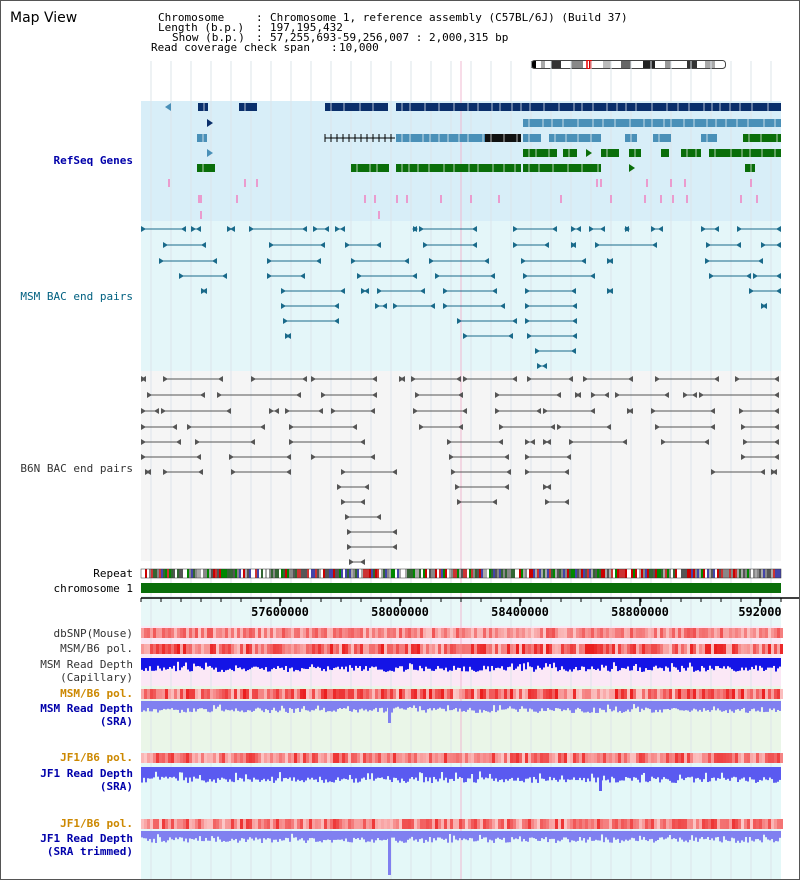  I want to click on gene-feature, so click(356, 107).